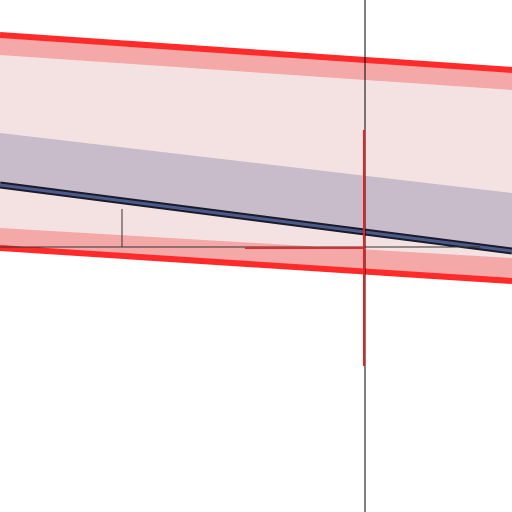 Image resolution: width=512 pixels, height=512 pixels. I want to click on upper-red-edge, so click(256, 52).